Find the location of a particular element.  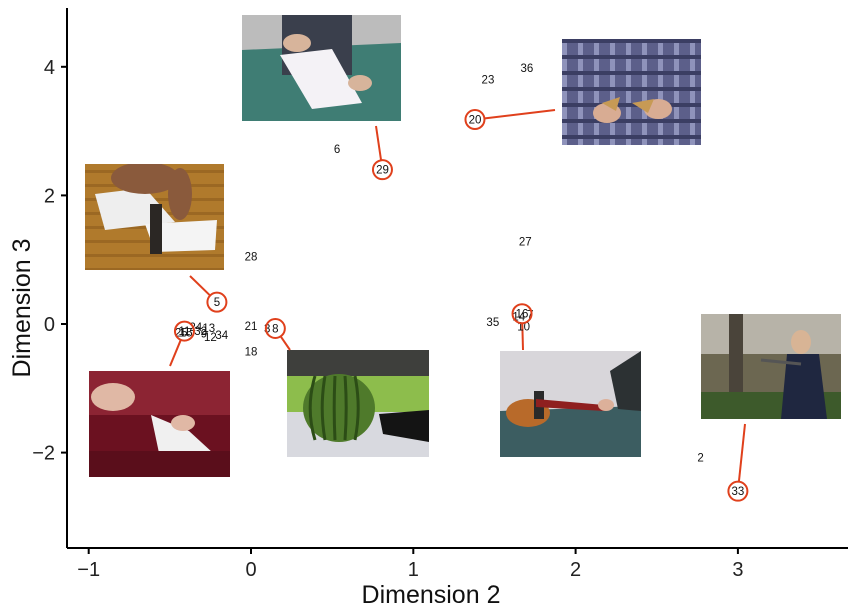

highlighted-point: 29 is located at coordinates (382, 170).